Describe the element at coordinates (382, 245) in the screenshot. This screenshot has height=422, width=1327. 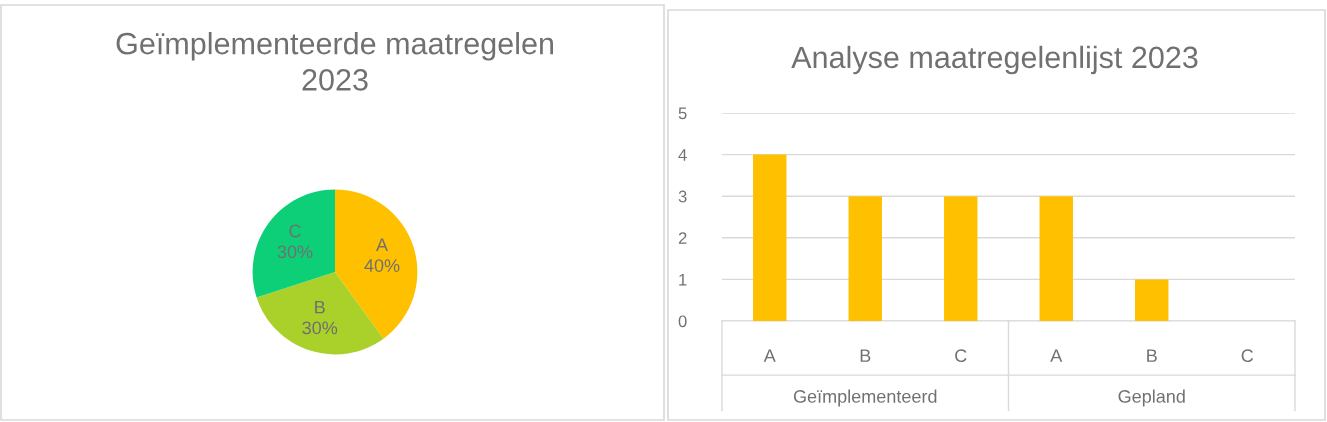
I see `slice-label: A` at that location.